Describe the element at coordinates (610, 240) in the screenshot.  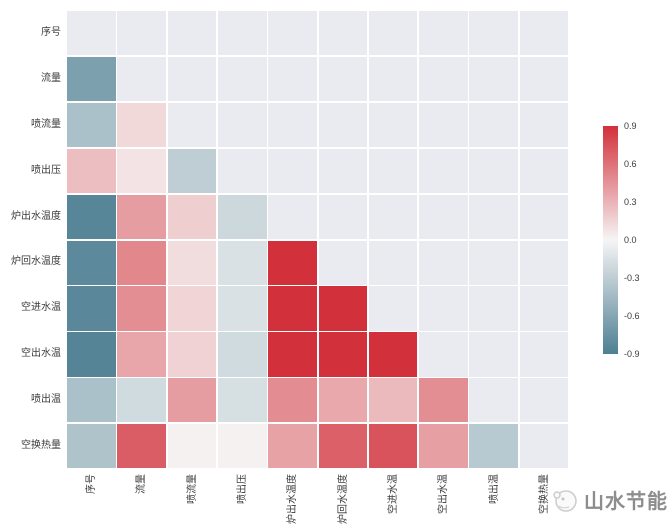
I see `colorbar` at that location.